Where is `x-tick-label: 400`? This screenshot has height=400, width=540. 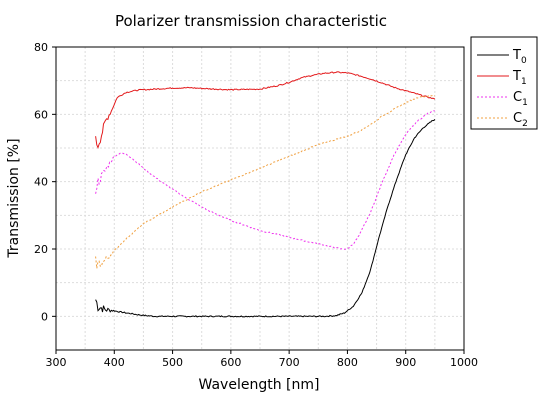
x-tick-label: 400 is located at coordinates (114, 362).